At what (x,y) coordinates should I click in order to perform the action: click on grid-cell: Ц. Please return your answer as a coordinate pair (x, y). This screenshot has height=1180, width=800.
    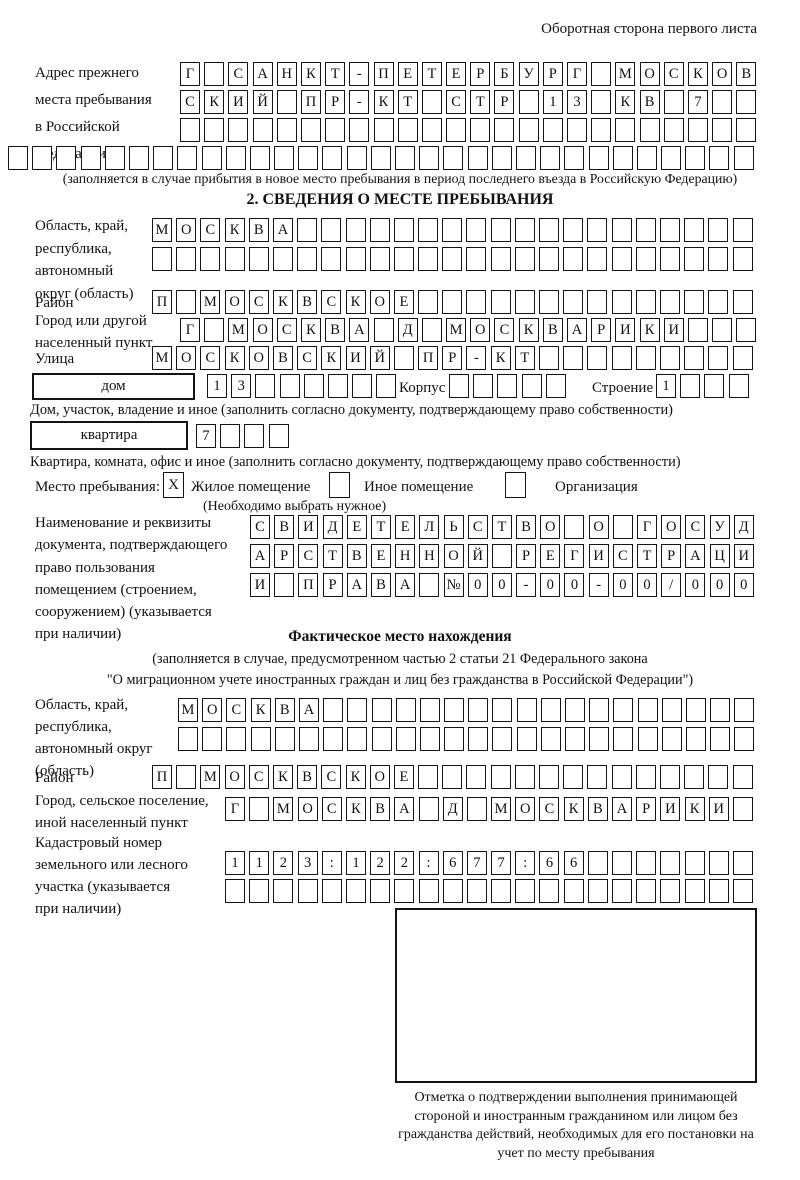
    Looking at the image, I should click on (719, 556).